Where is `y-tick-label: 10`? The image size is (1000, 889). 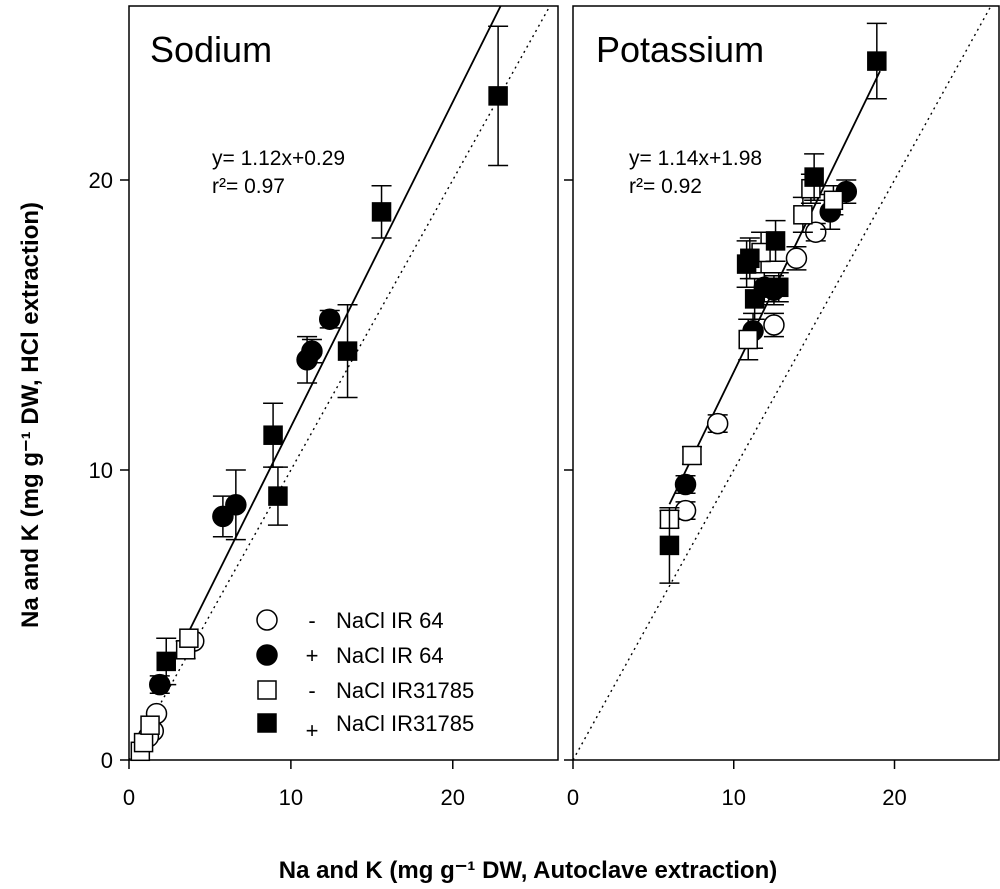
y-tick-label: 10 is located at coordinates (101, 470).